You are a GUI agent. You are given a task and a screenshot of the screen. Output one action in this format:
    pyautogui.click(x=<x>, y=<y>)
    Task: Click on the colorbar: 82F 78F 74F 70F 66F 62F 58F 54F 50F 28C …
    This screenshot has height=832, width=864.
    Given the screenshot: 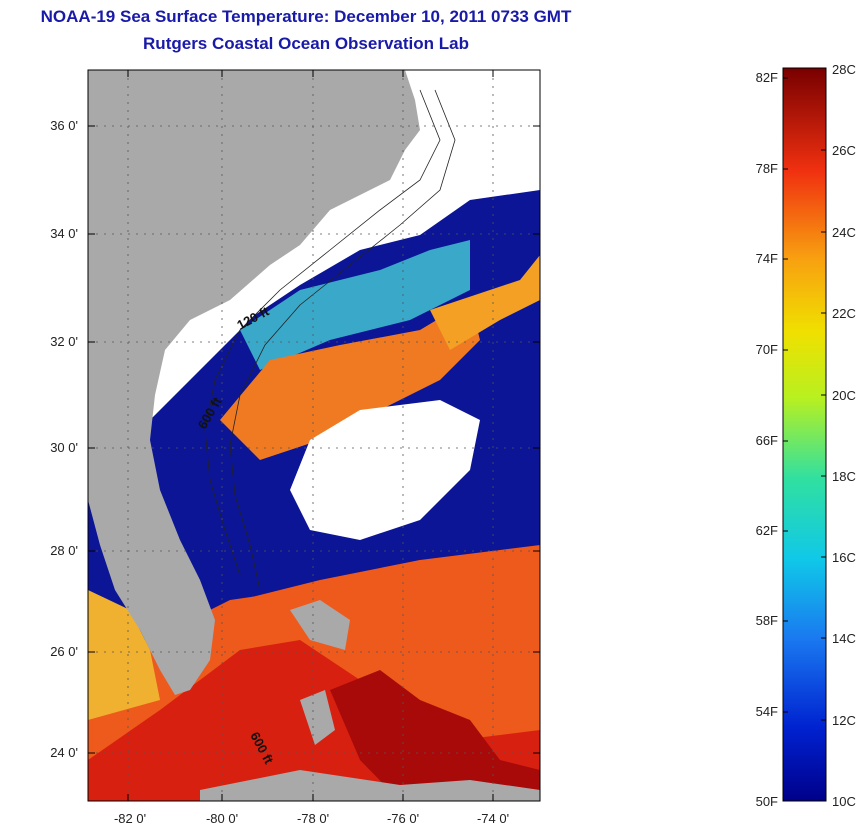 What is the action you would take?
    pyautogui.click(x=806, y=435)
    